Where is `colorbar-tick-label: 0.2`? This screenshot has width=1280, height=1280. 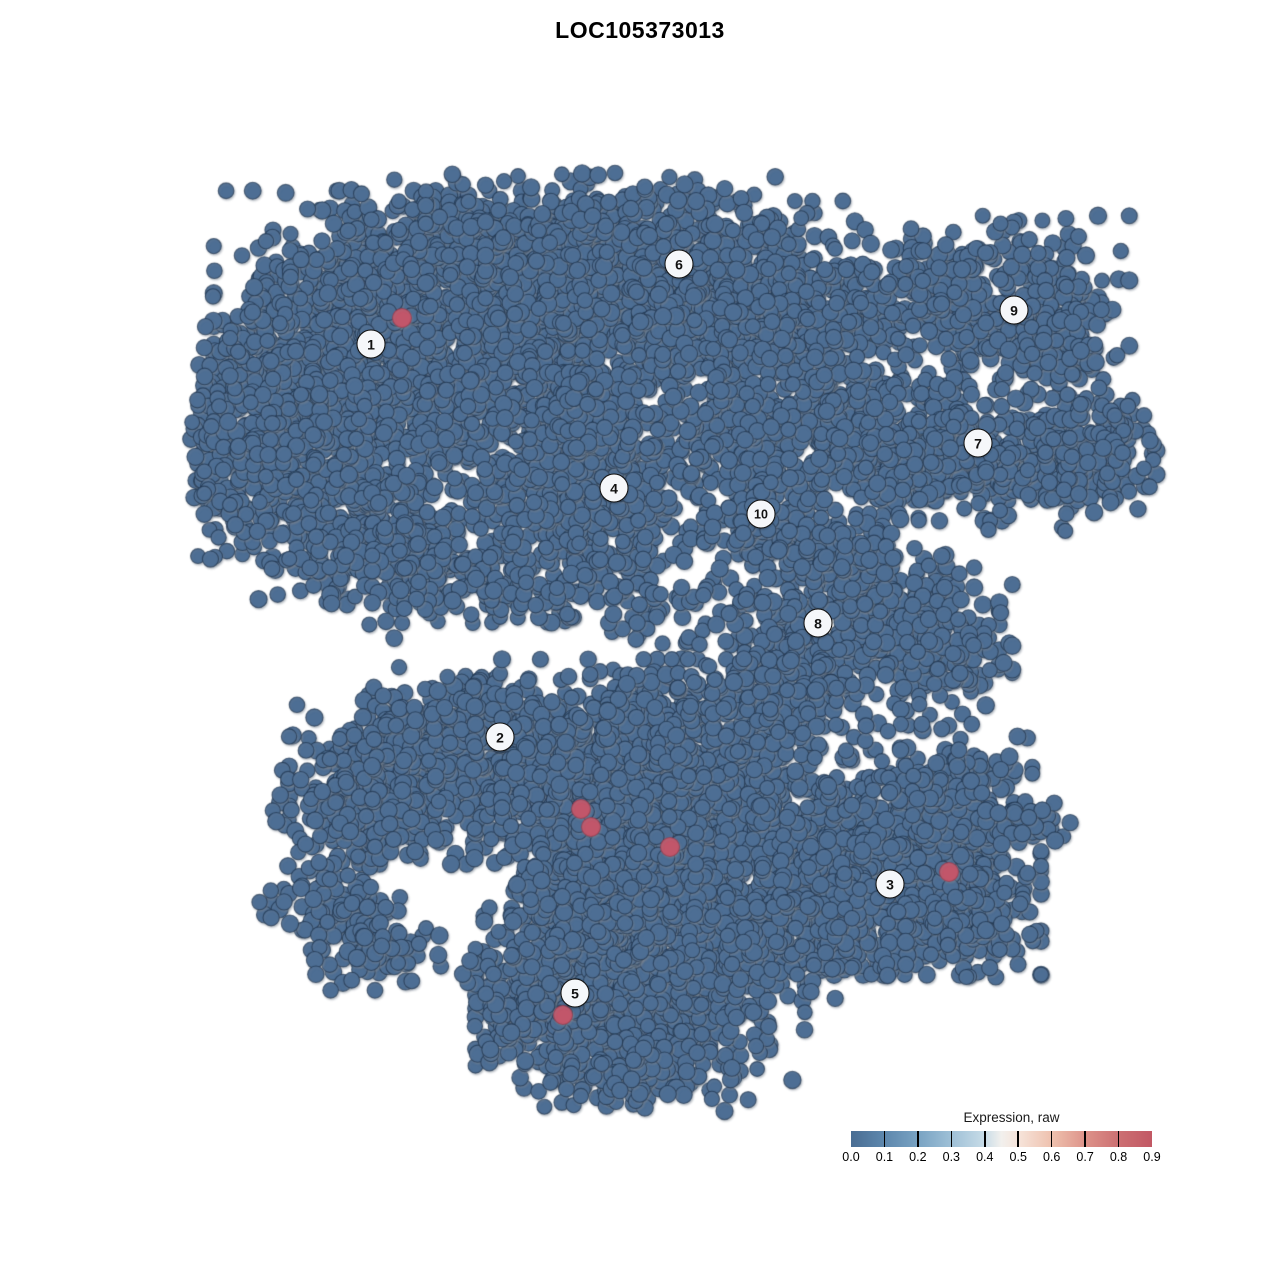
colorbar-tick-label: 0.2 is located at coordinates (918, 1157).